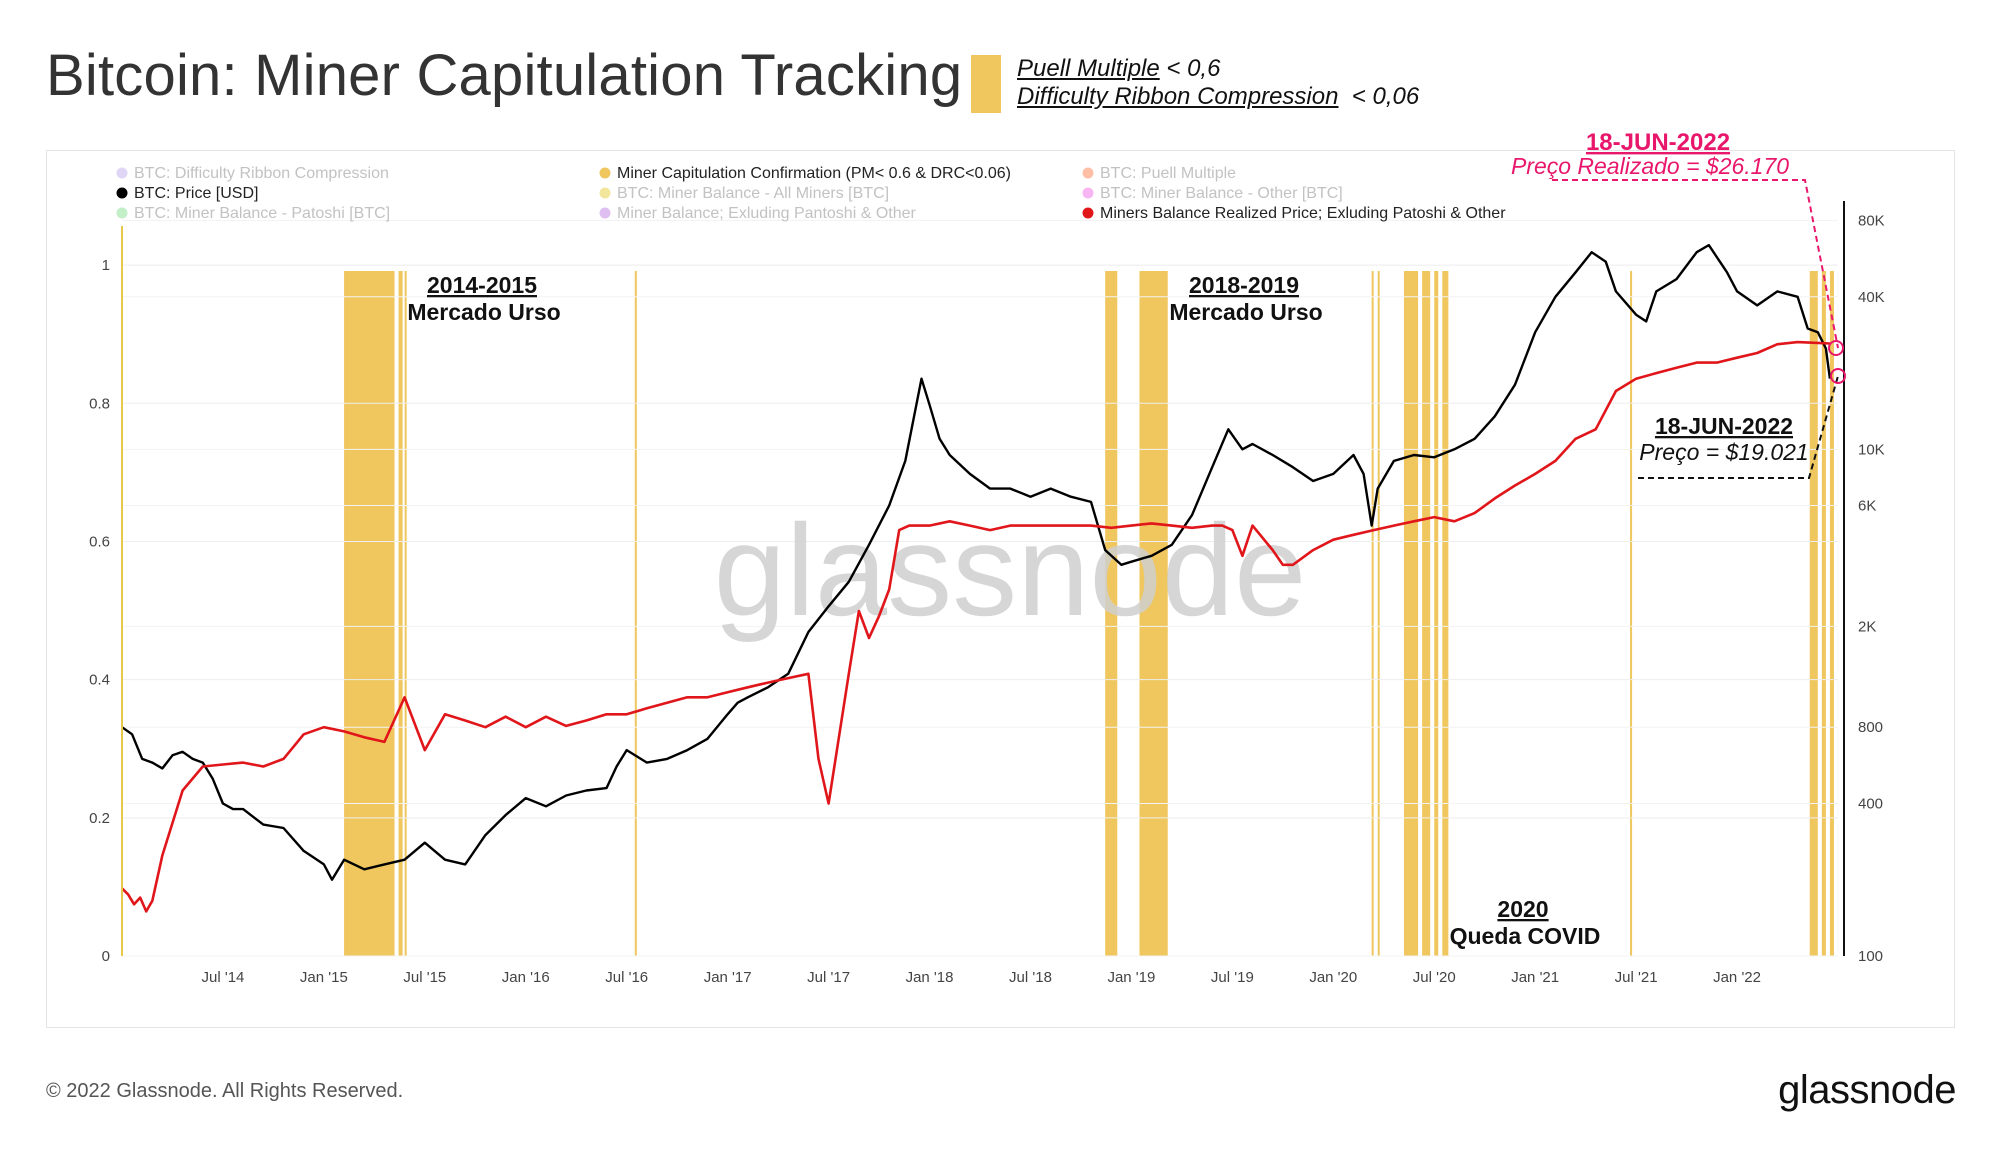 The width and height of the screenshot is (2000, 1154). I want to click on legend-entry-label: BTC: Miner Balance - All Miners [BTC], so click(753, 193).